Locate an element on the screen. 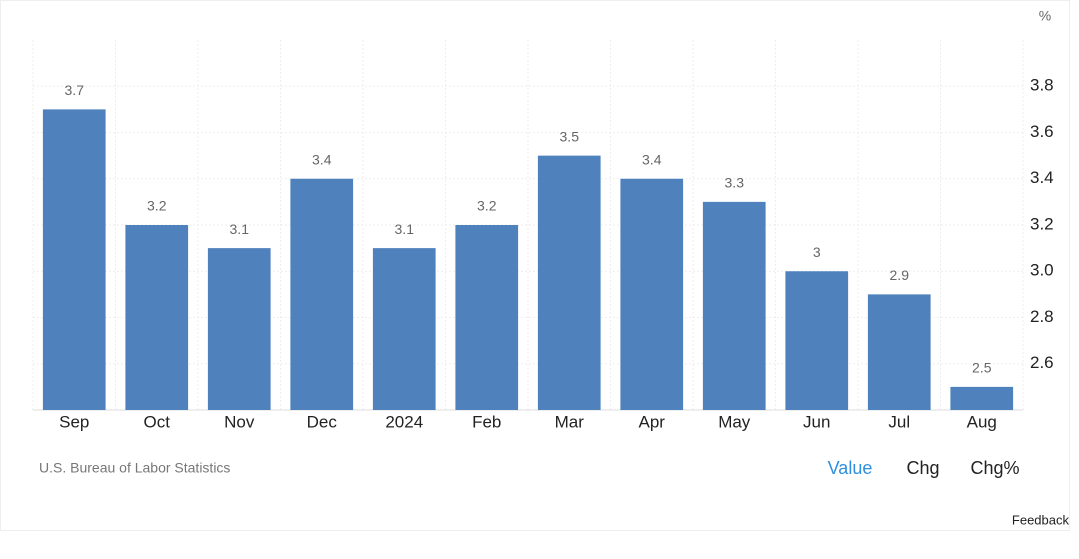 Image resolution: width=1079 pixels, height=559 pixels. y-tick-label: 3.6 is located at coordinates (1042, 131).